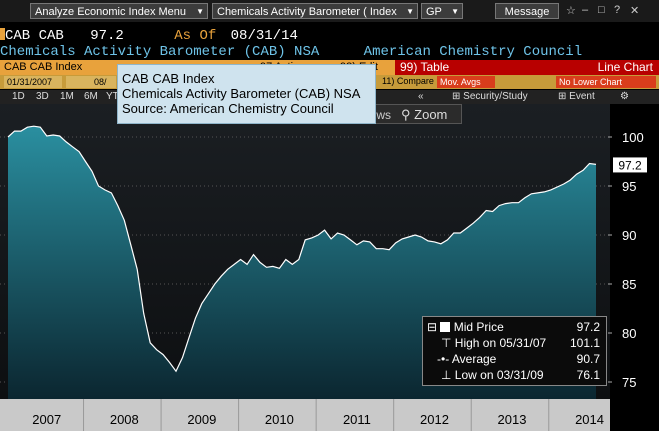 The width and height of the screenshot is (659, 431). What do you see at coordinates (445, 327) in the screenshot?
I see `mid-swatch` at bounding box center [445, 327].